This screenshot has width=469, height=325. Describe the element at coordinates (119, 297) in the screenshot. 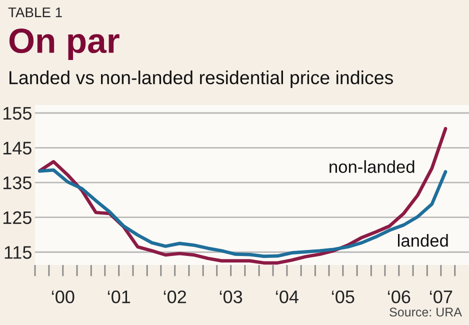

I see `x-tick-label: ‘01` at that location.